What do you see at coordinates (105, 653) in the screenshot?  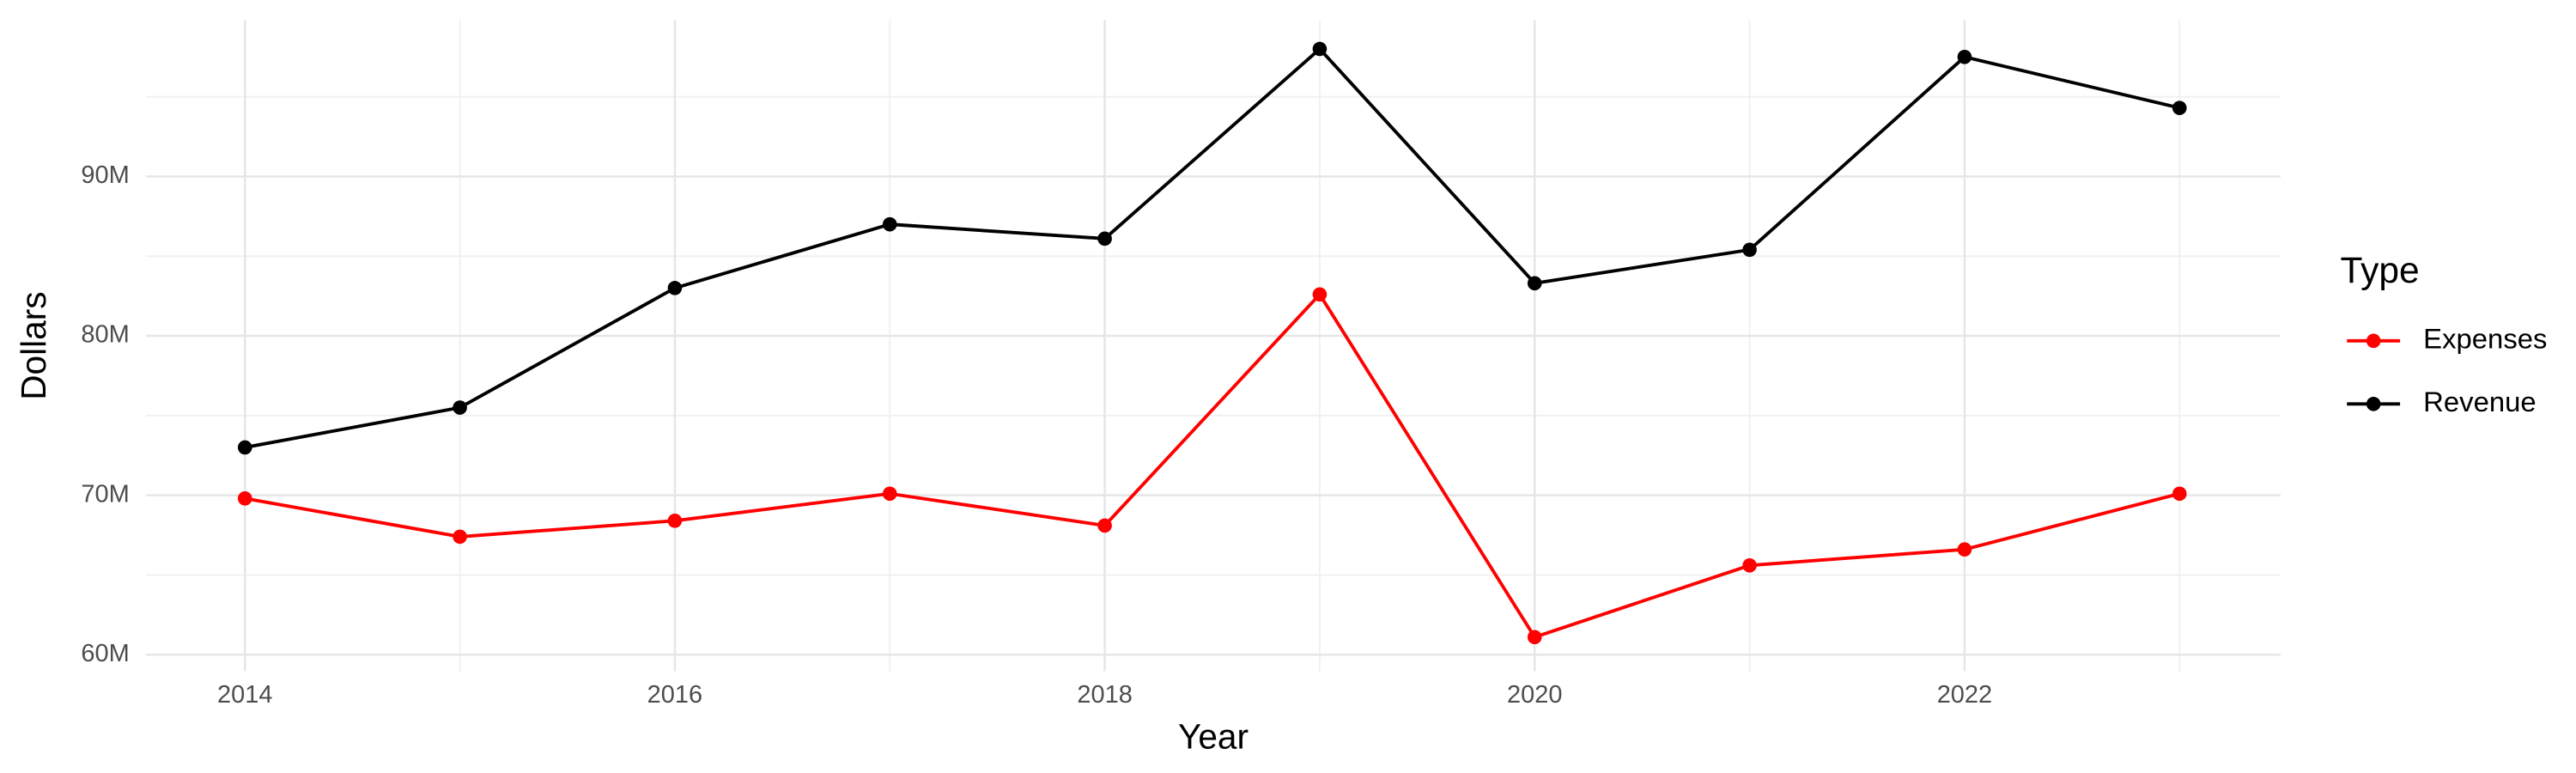 I see `y-tick-label: 60M` at bounding box center [105, 653].